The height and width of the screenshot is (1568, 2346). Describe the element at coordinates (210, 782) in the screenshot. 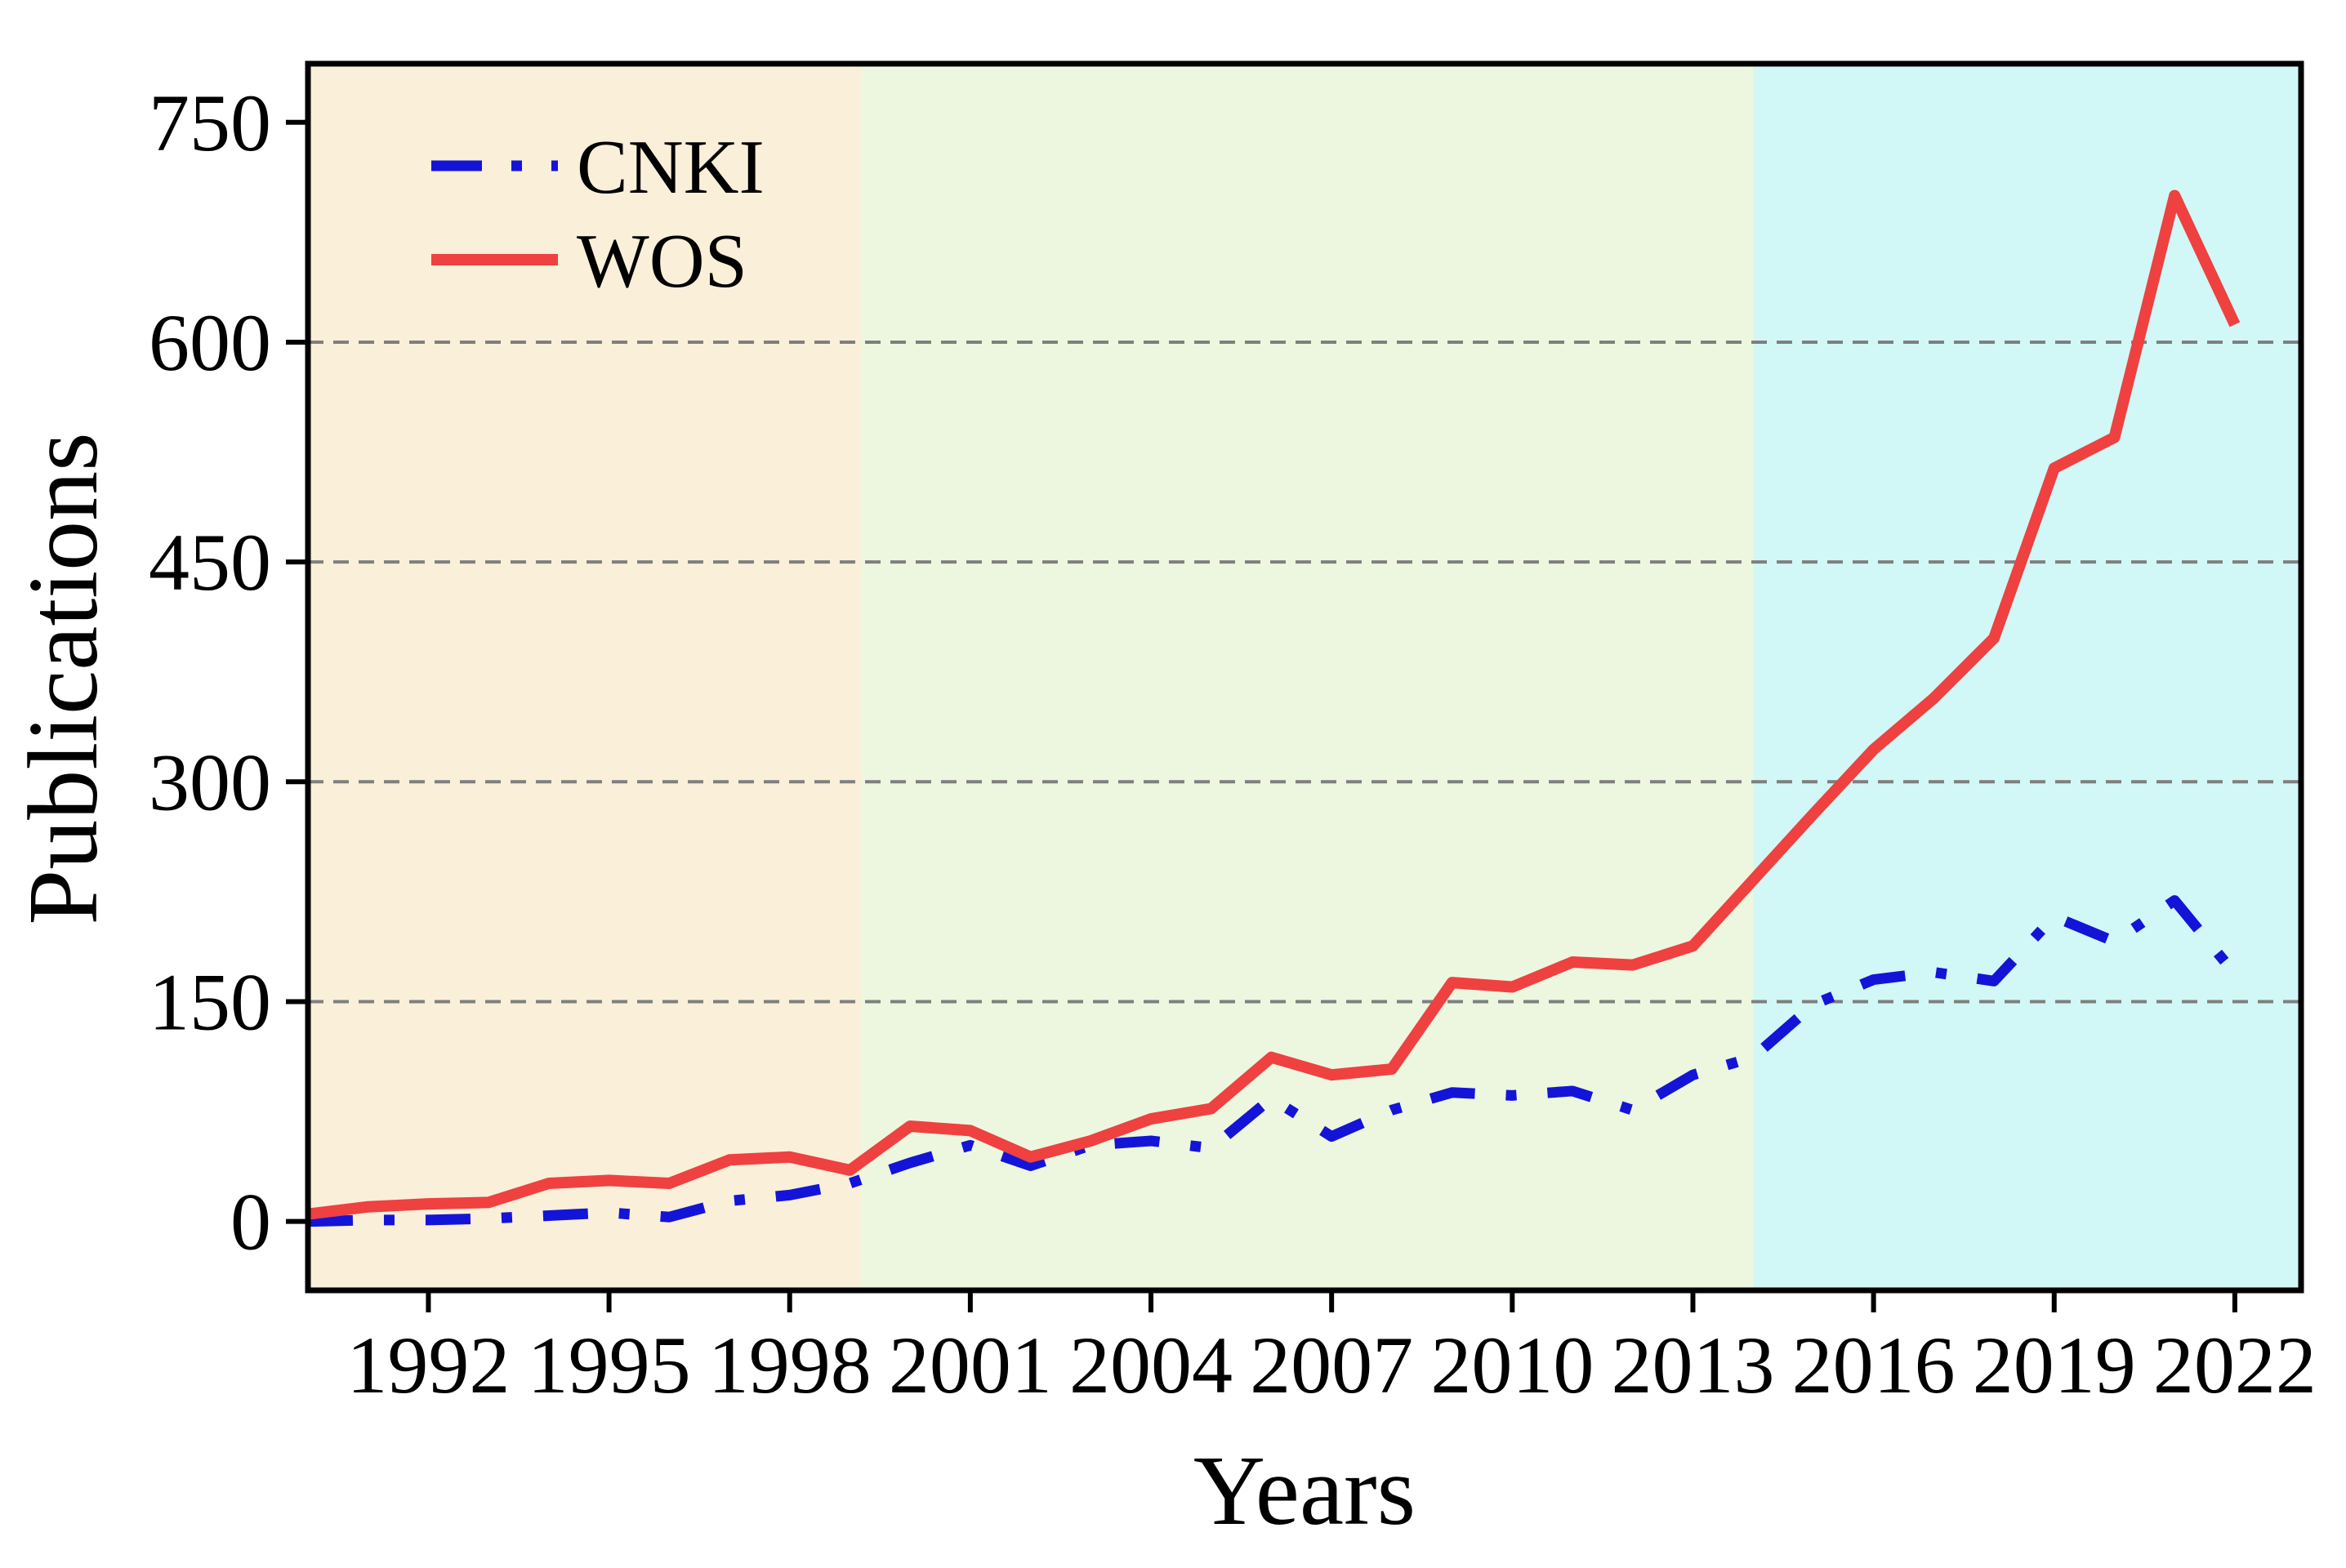

I see `y-tick-label-300: 300` at that location.